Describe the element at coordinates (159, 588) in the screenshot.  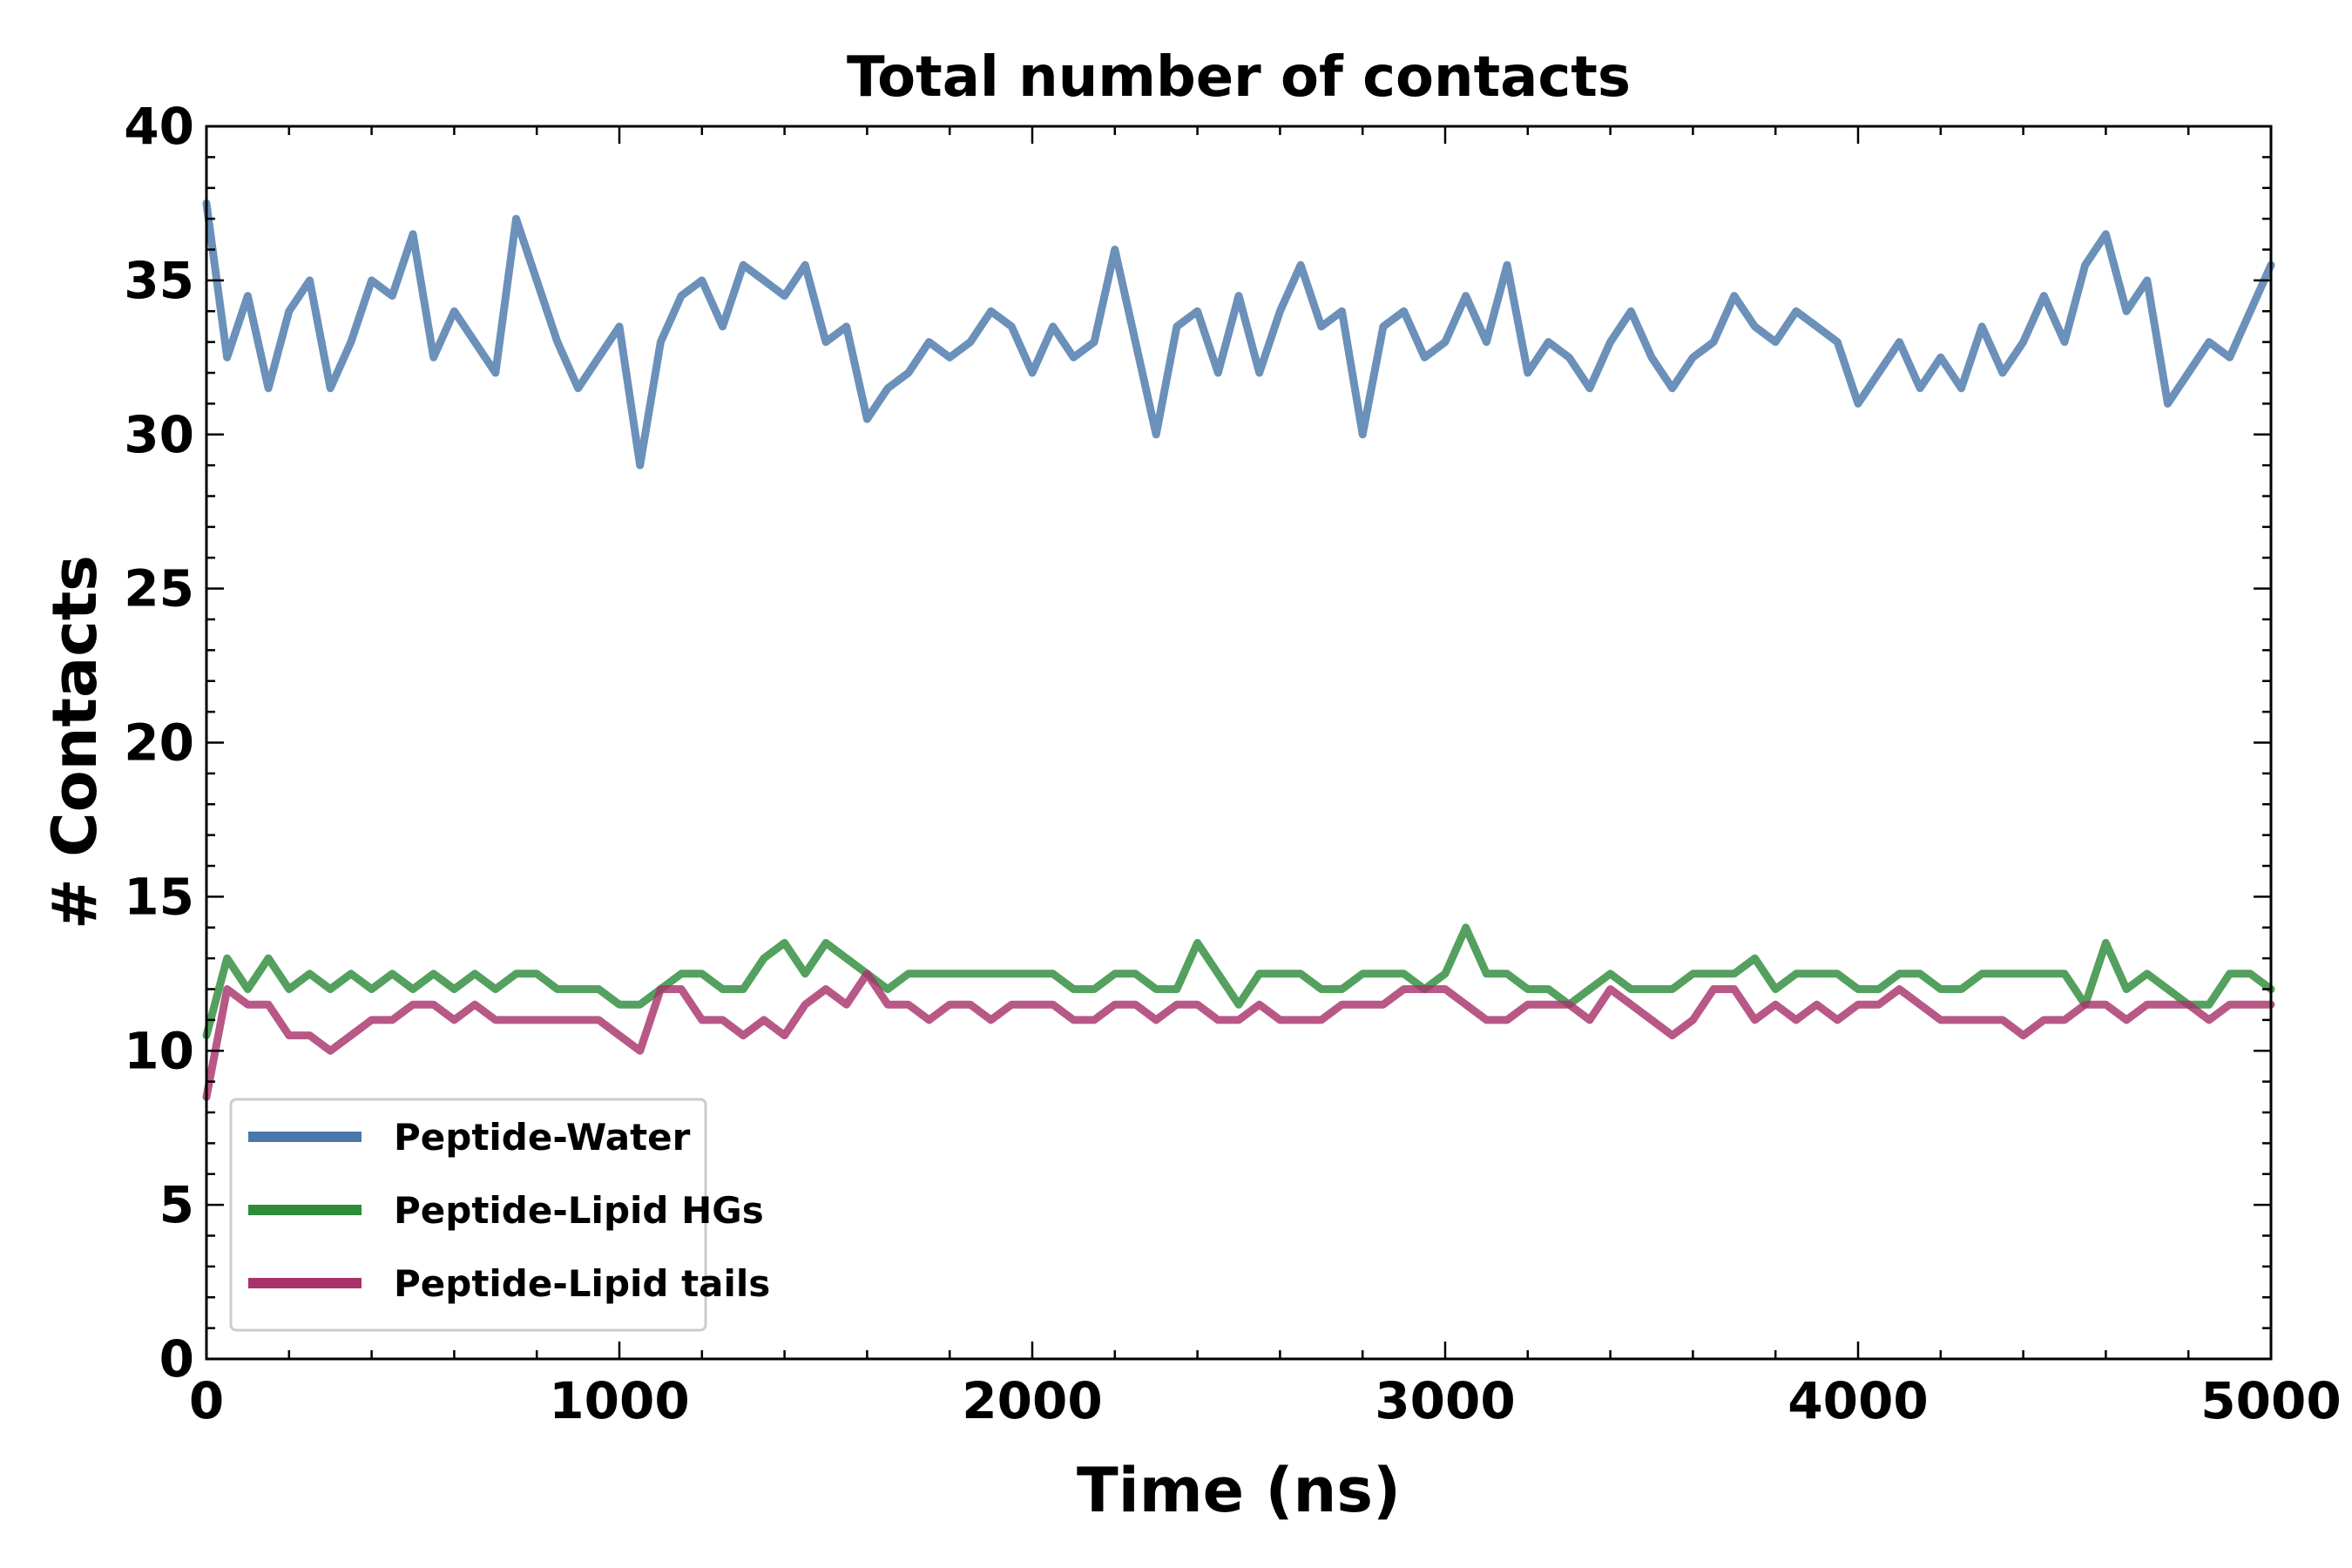
I see `y-tick-label: 25` at that location.